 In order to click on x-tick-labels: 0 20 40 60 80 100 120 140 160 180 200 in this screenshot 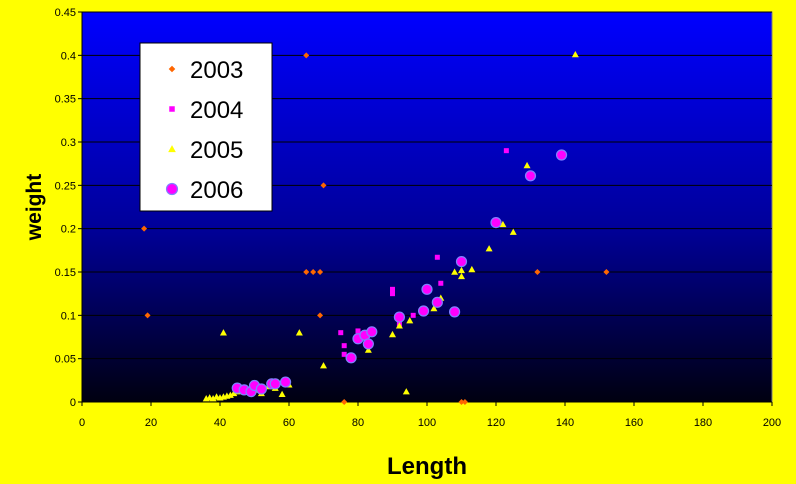, I will do `click(430, 423)`.